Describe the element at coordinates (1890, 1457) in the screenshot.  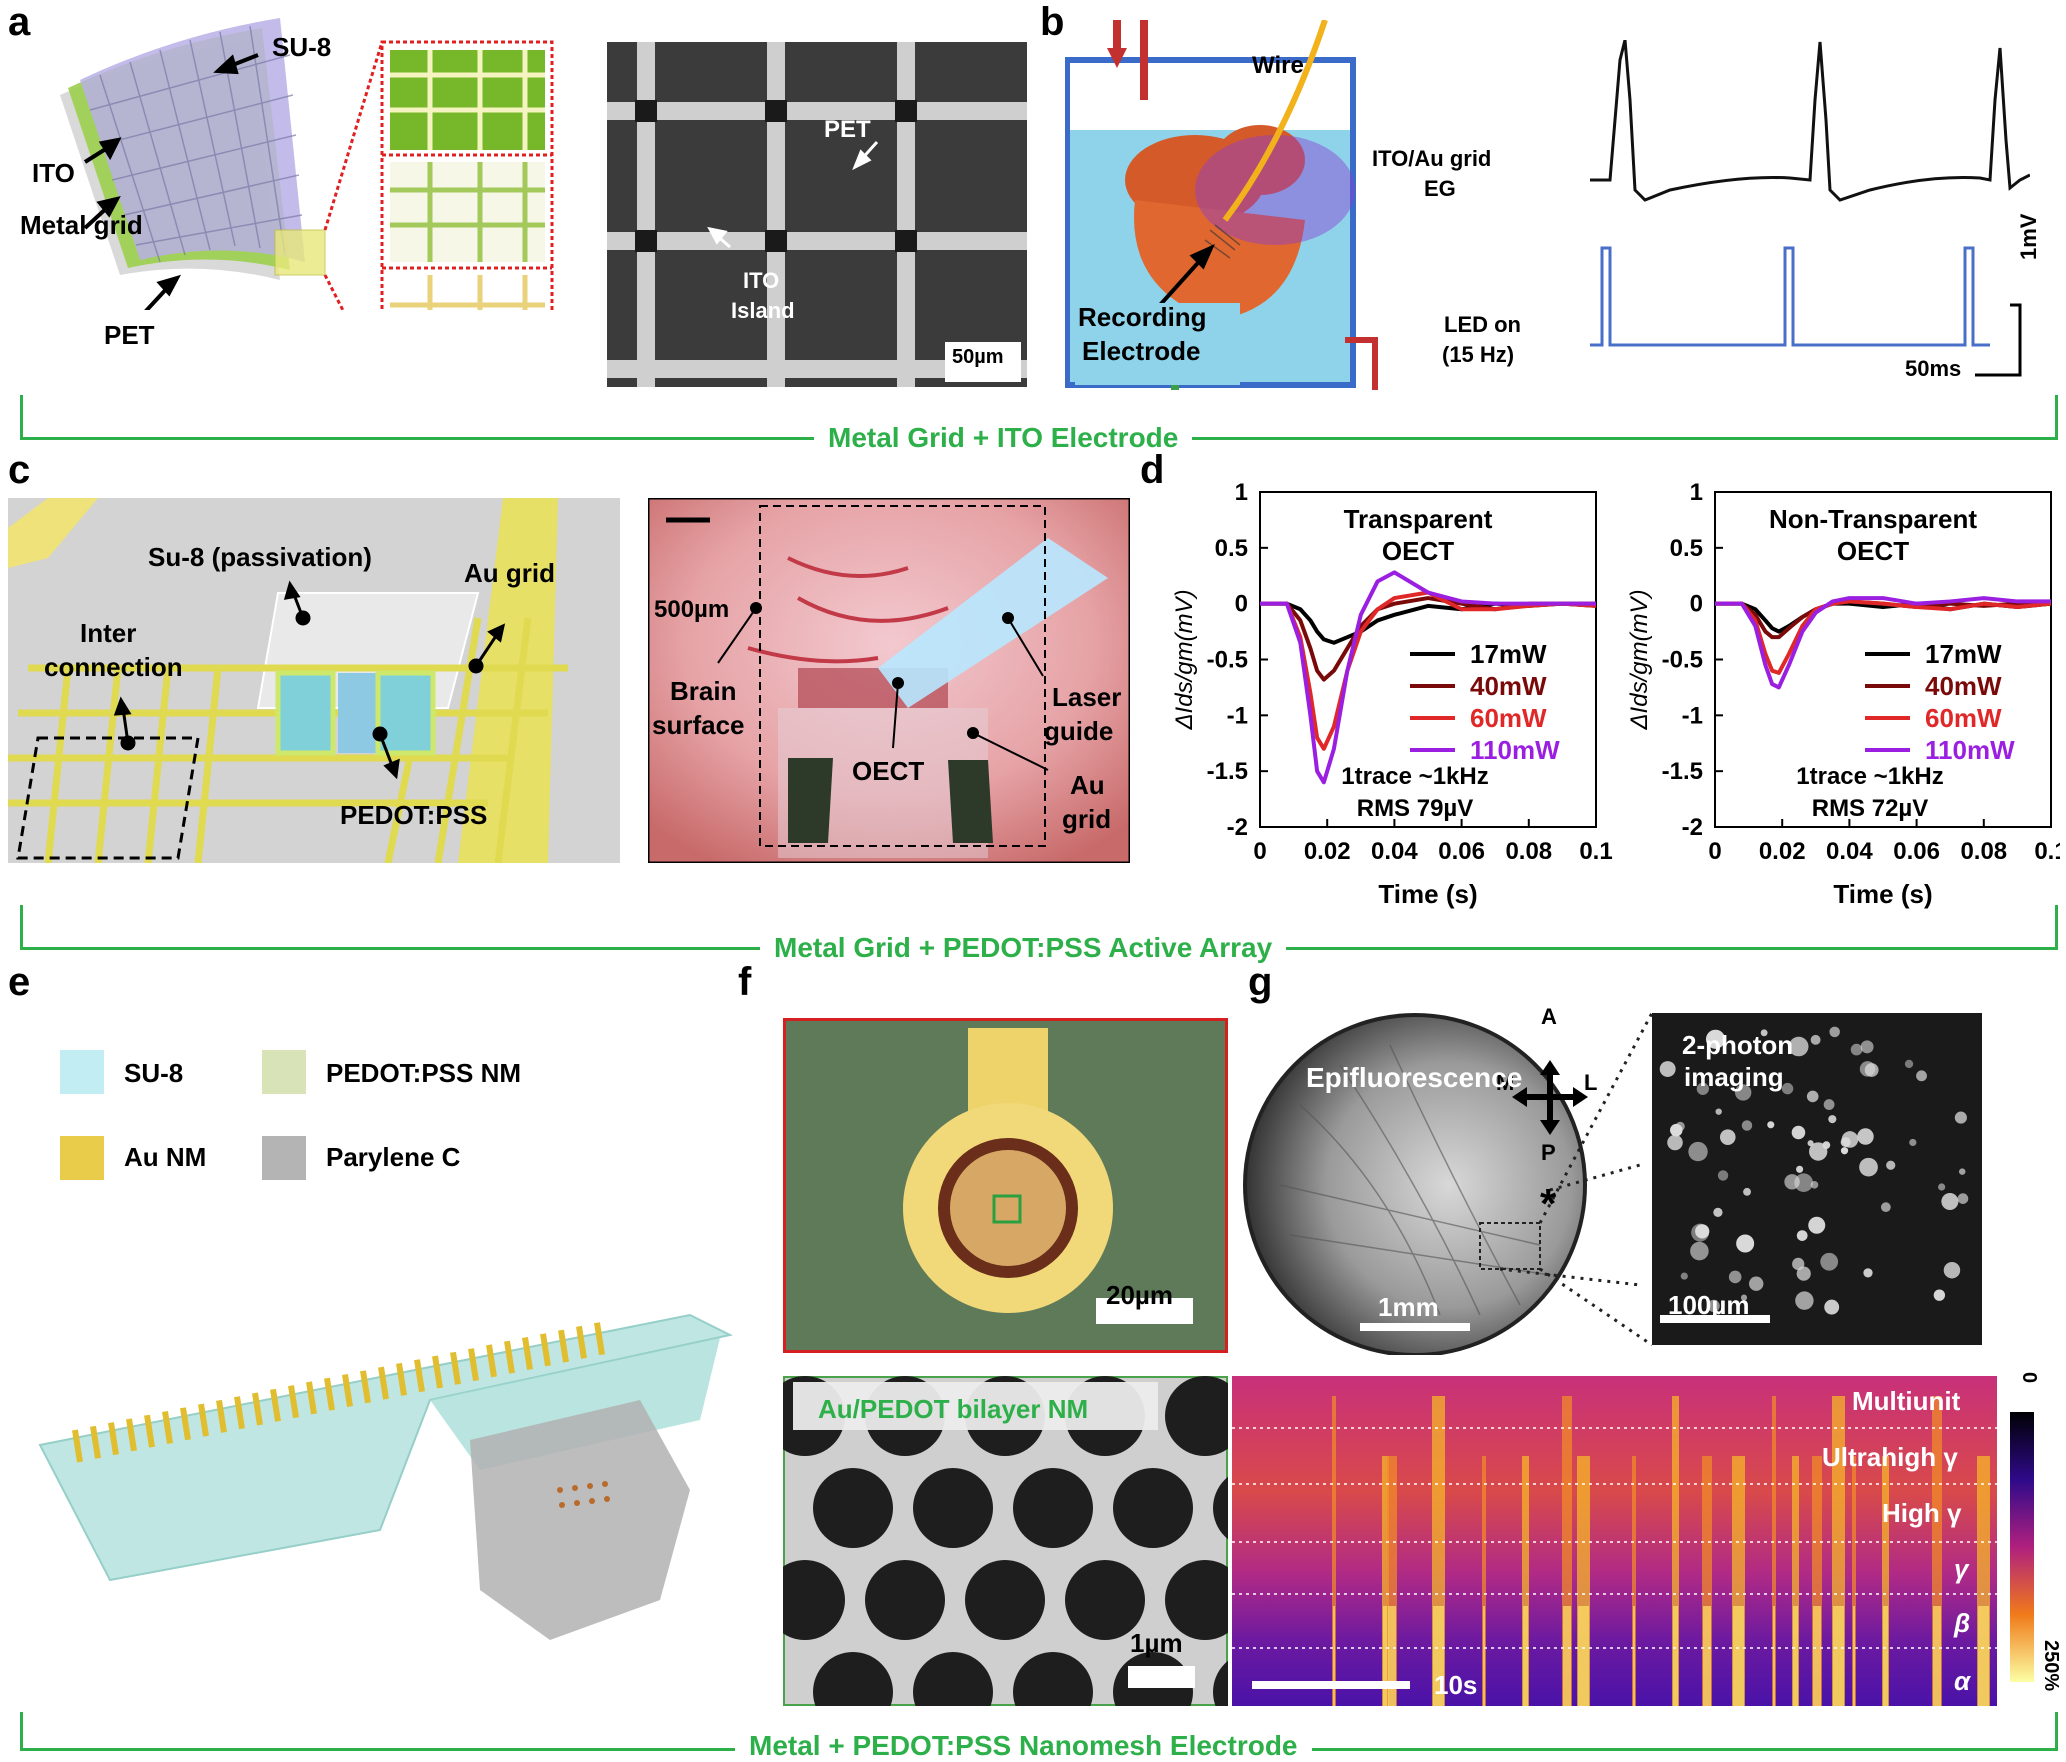
I see `band-ultrahigh-gamma: Ultrahigh γ` at that location.